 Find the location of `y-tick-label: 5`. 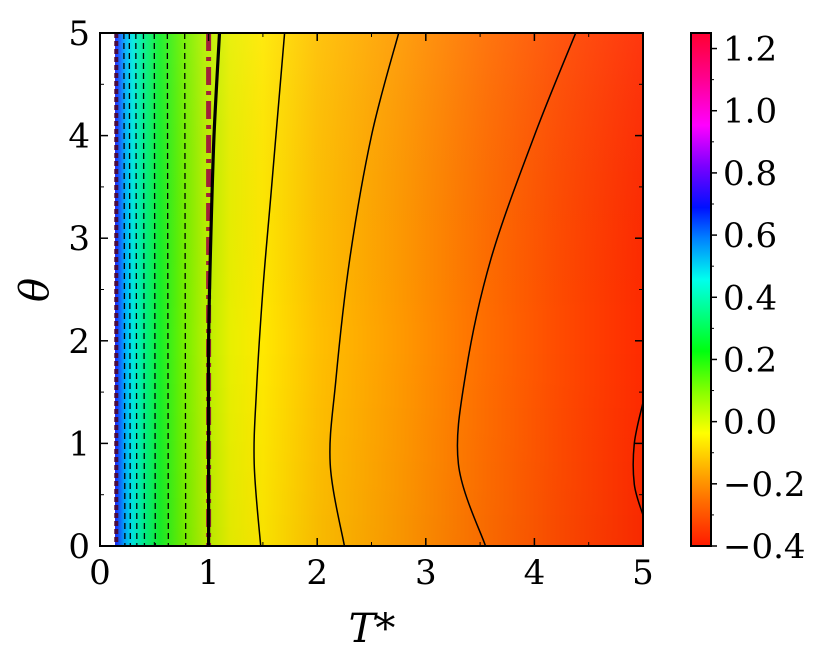

y-tick-label: 5 is located at coordinates (79, 34).